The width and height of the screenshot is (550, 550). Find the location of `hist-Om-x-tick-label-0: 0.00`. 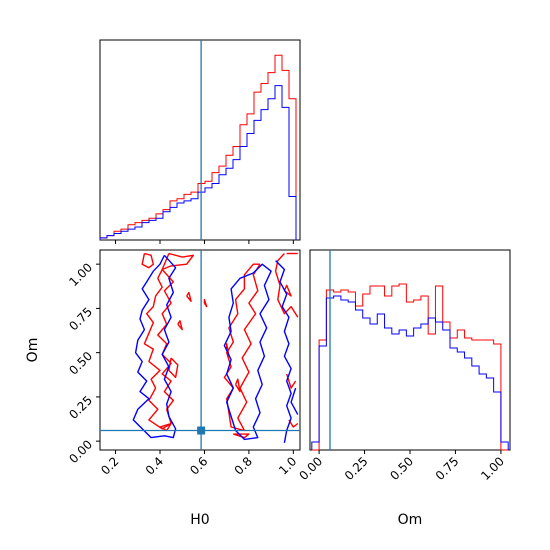

hist-Om-x-tick-label-0: 0.00 is located at coordinates (310, 468).